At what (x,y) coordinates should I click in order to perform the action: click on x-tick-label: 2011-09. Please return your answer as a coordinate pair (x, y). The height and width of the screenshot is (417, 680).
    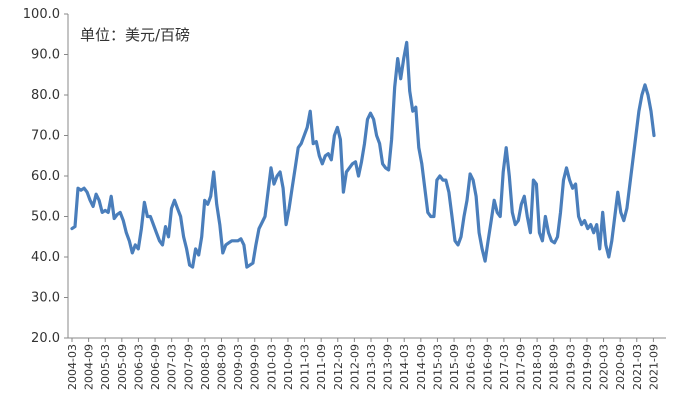
    Looking at the image, I should click on (321, 367).